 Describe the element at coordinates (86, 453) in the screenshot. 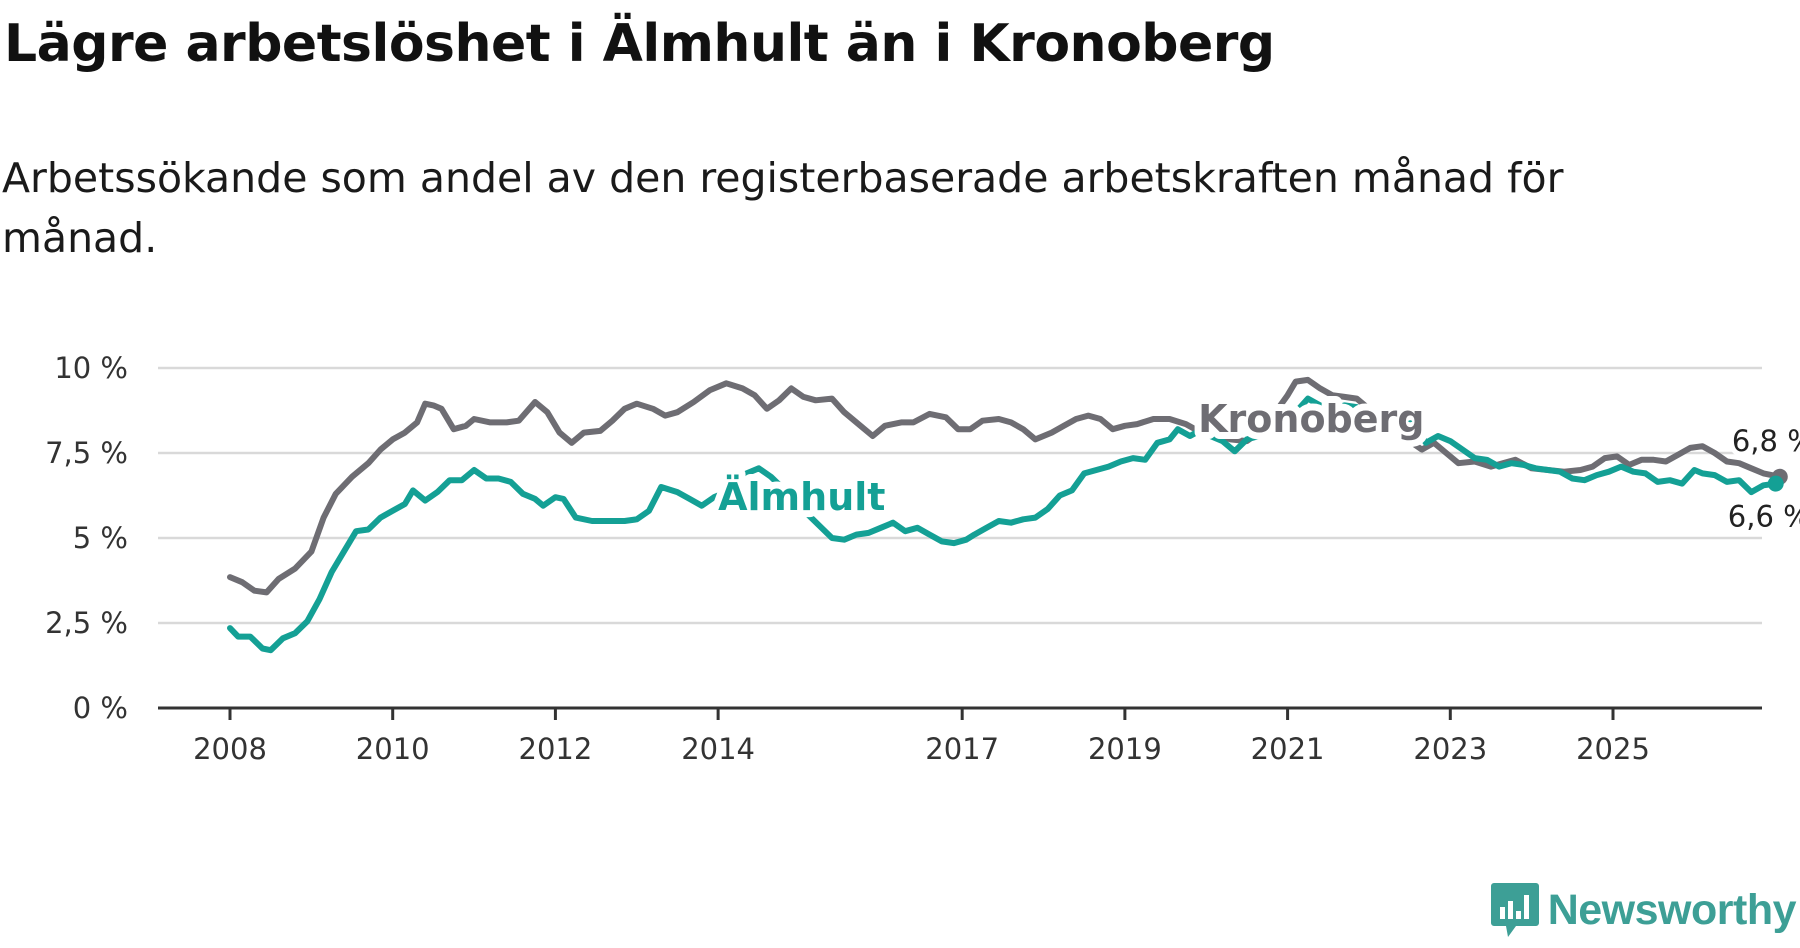

I see `y-tick-label: 7,5 %` at that location.